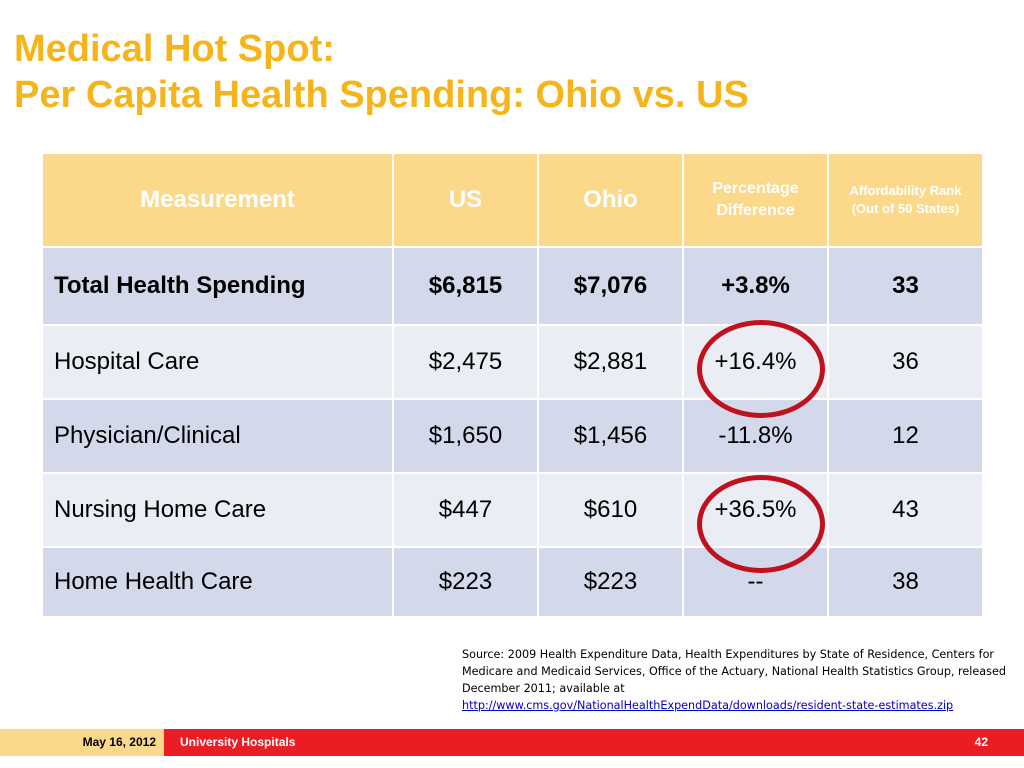 The width and height of the screenshot is (1024, 768). I want to click on cell-ohio: $1,456, so click(610, 436).